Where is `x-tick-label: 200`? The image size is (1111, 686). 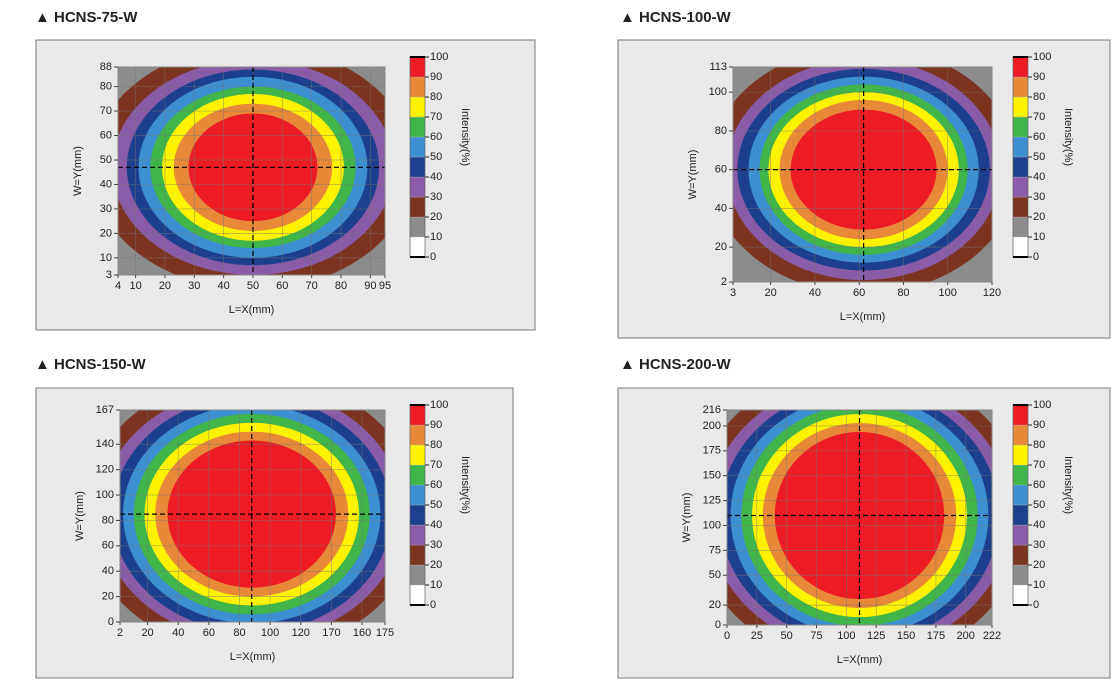 x-tick-label: 200 is located at coordinates (966, 636).